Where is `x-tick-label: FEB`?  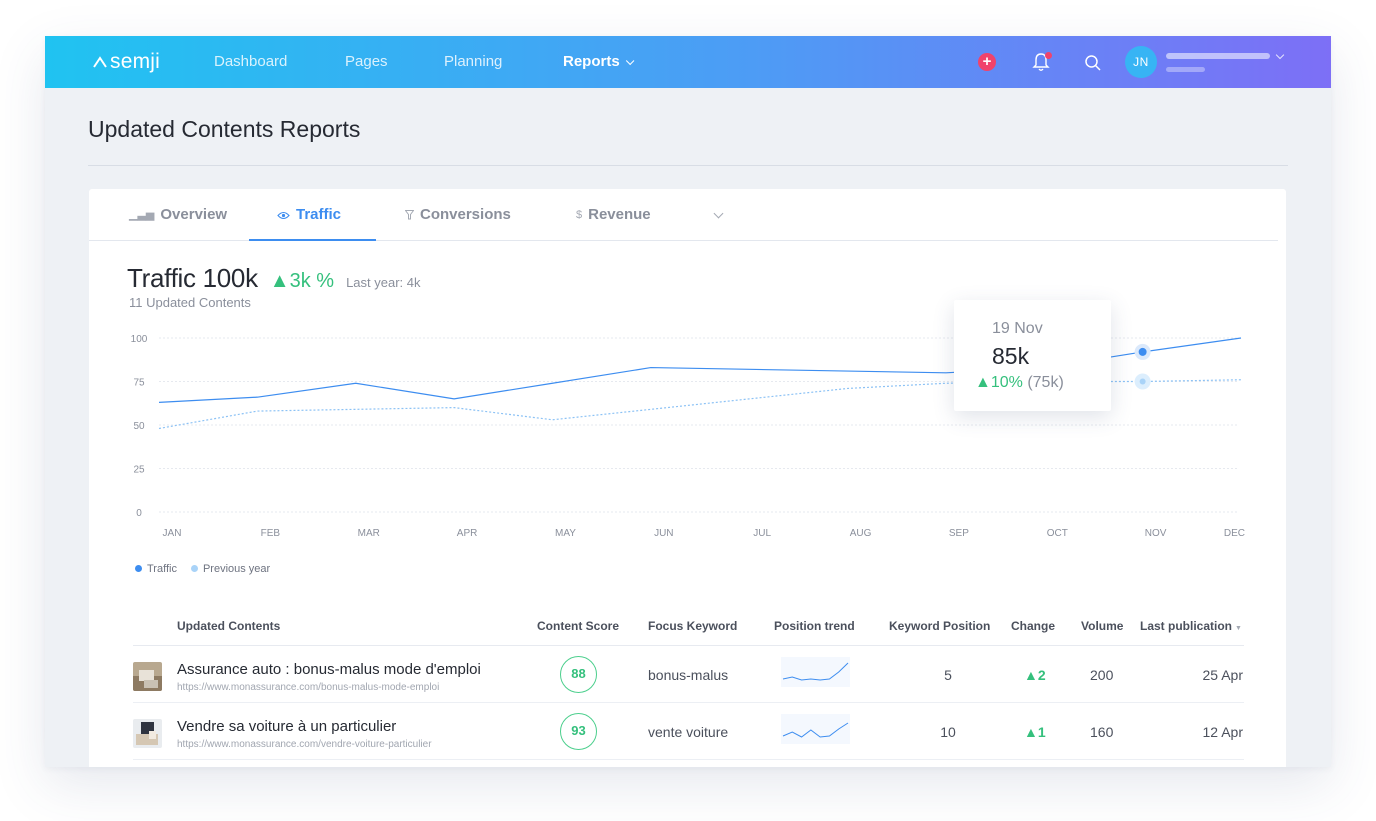
x-tick-label: FEB is located at coordinates (271, 533).